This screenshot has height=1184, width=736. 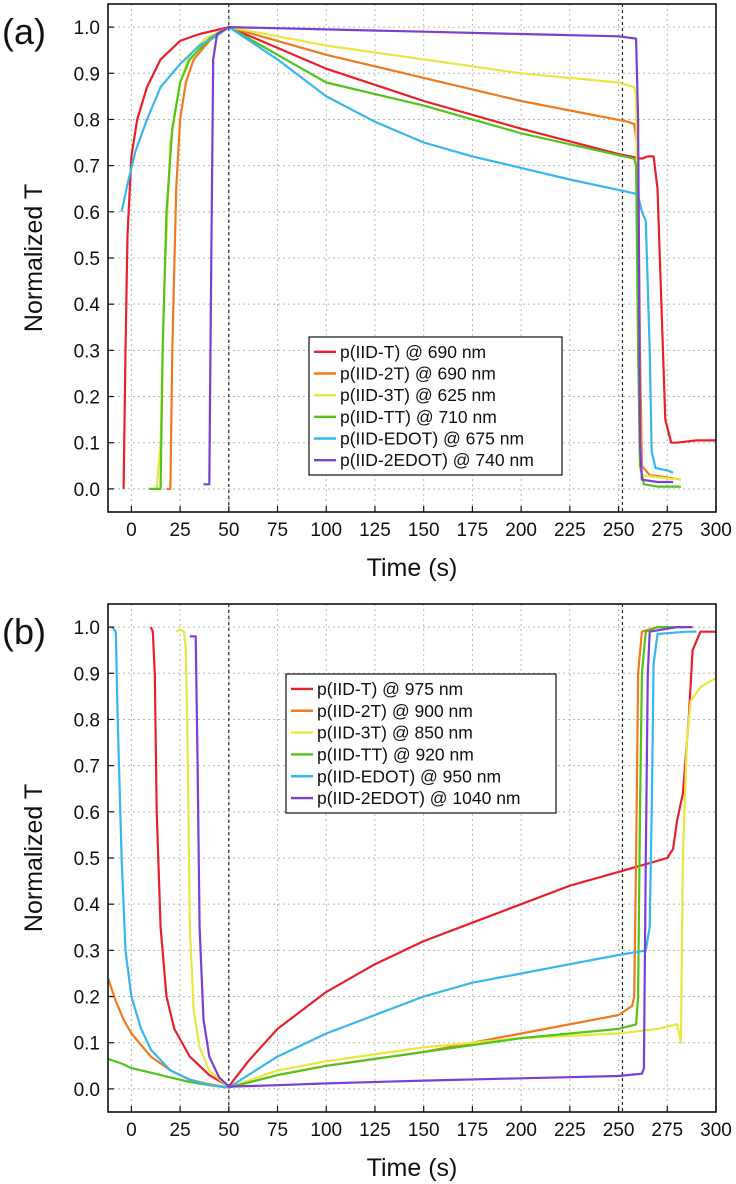 I want to click on legend-entry: p(IID-TT) @ 710 nm, so click(x=418, y=417).